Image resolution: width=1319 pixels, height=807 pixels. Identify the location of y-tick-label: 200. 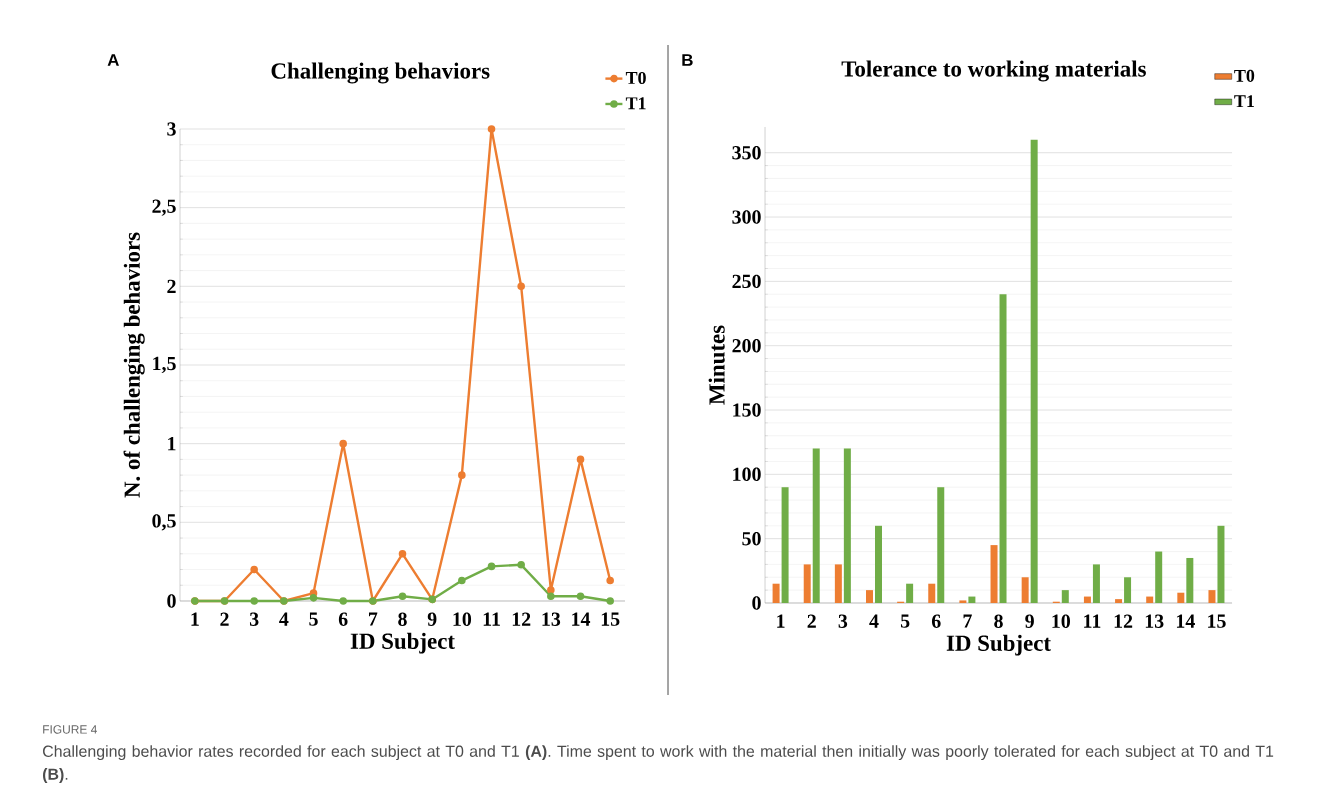
(746, 345).